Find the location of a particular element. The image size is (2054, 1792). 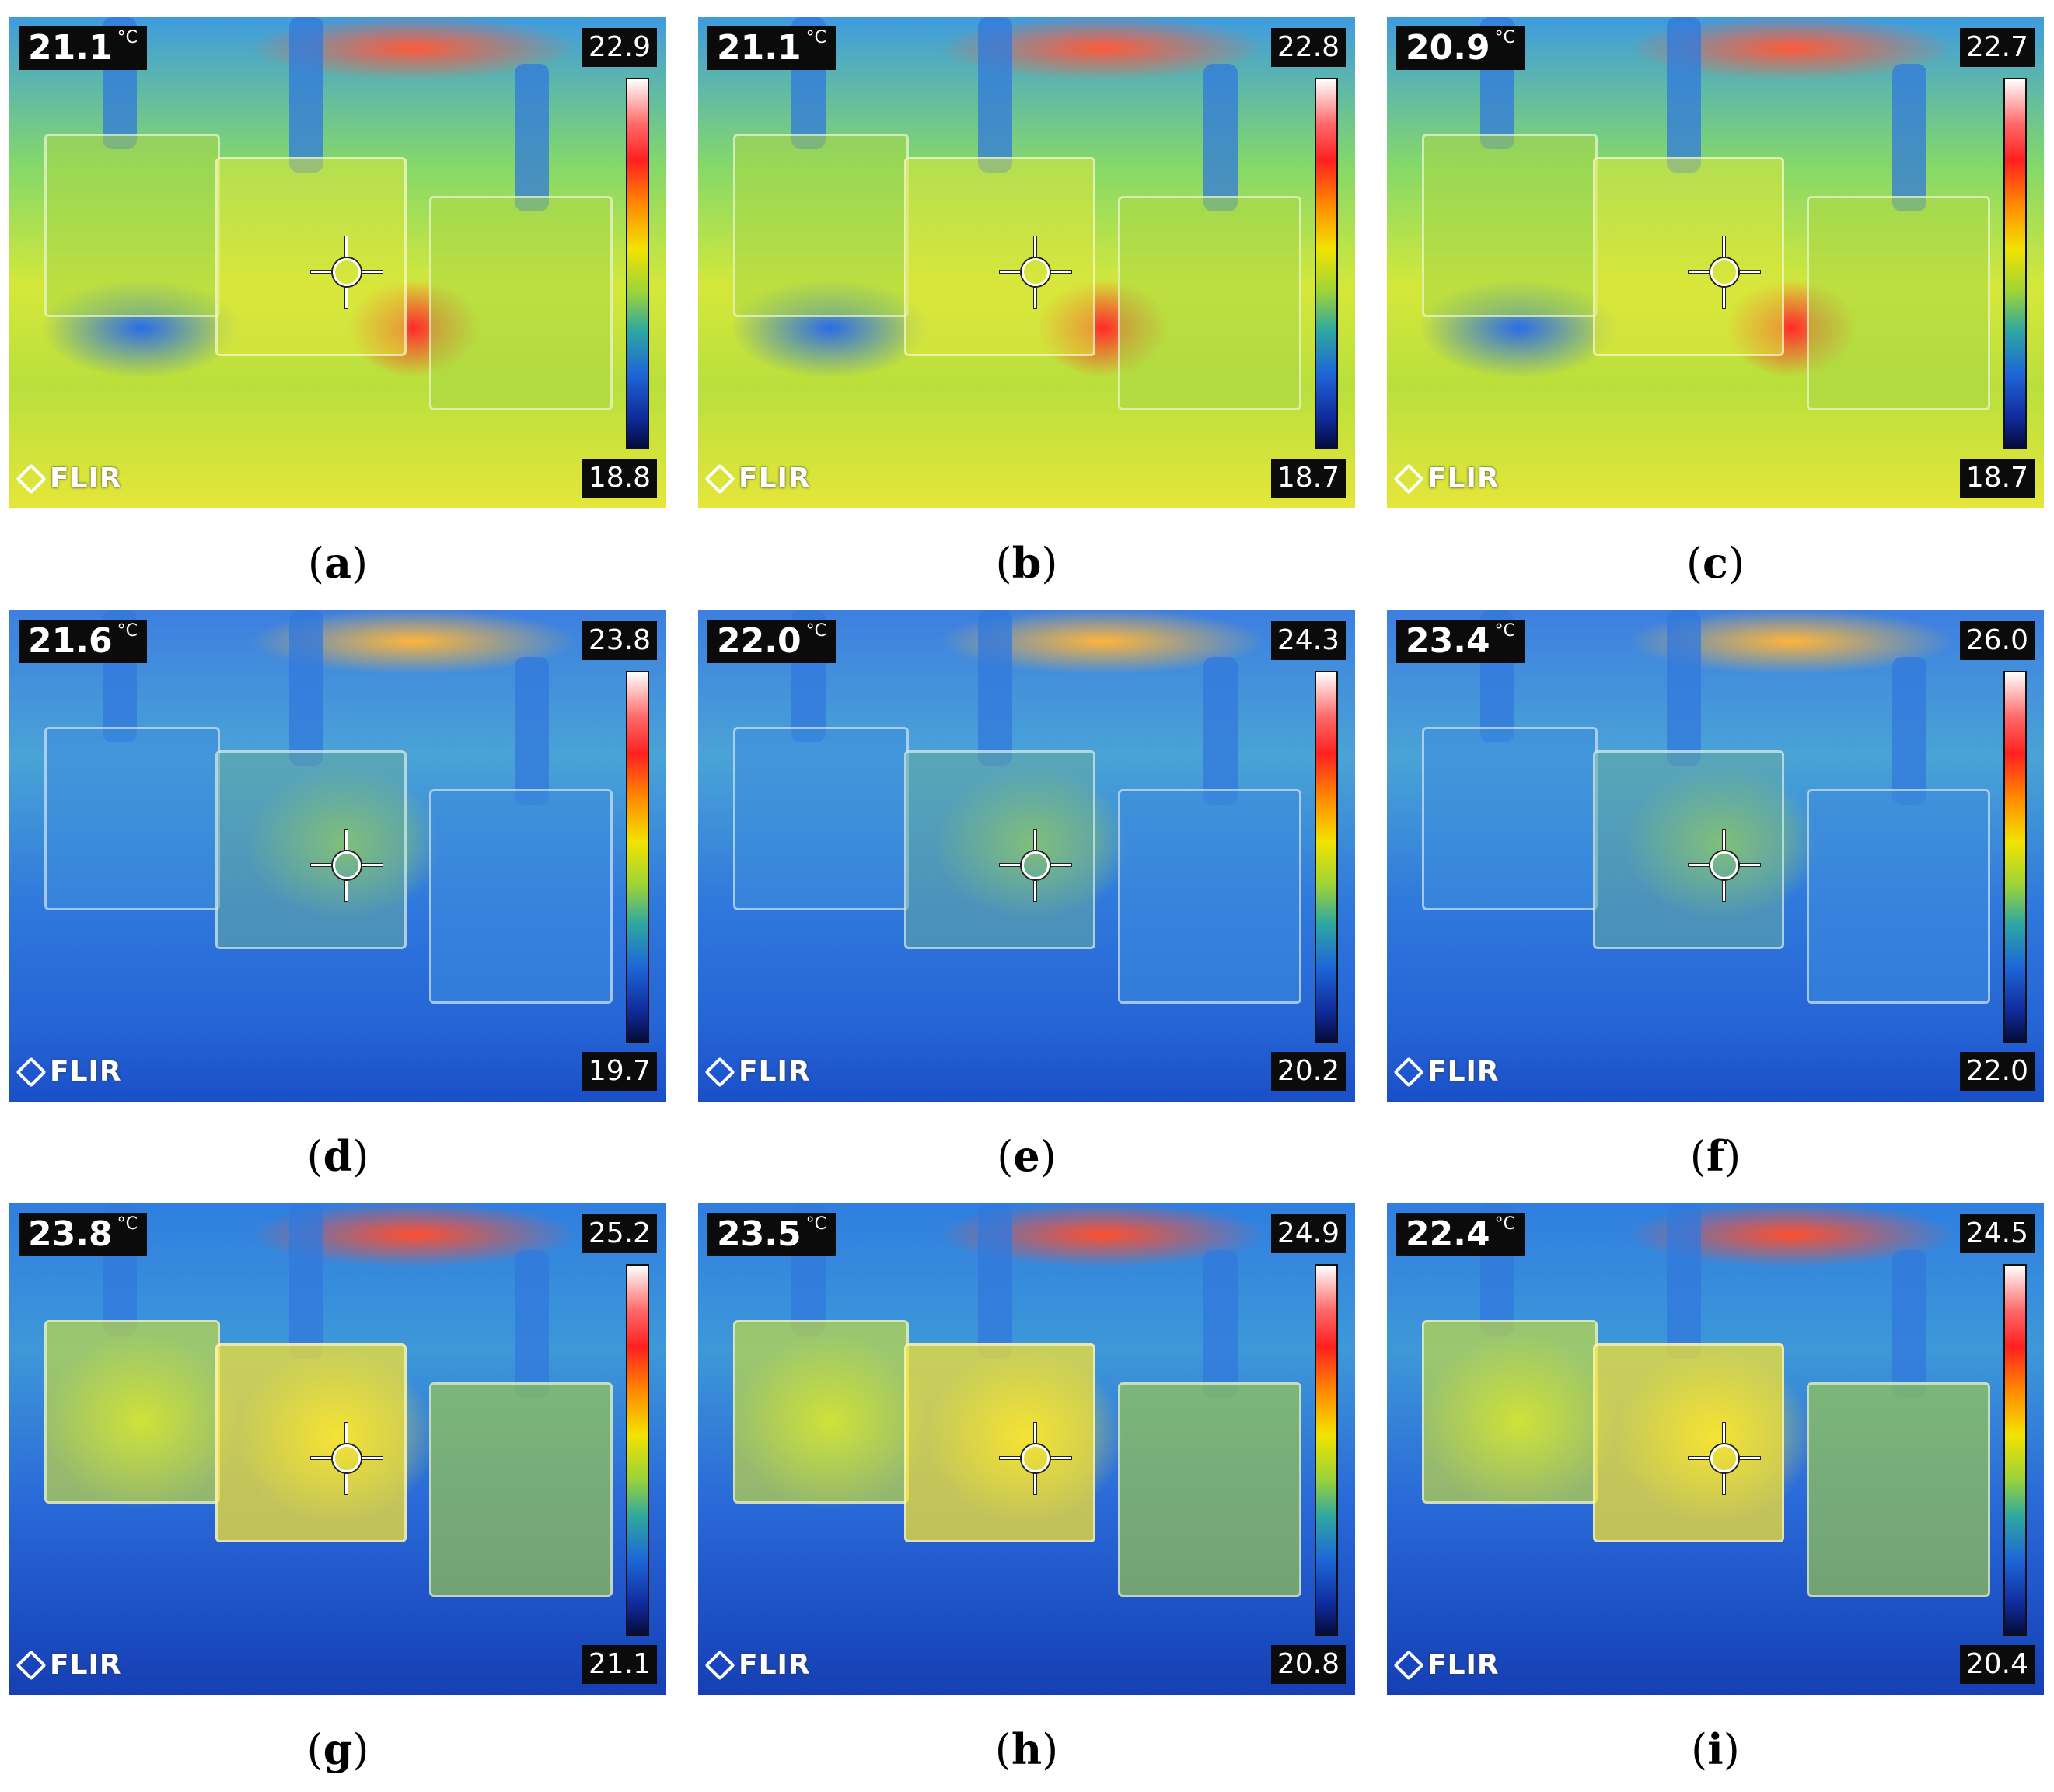

scale-min: 18.7 is located at coordinates (1997, 478).